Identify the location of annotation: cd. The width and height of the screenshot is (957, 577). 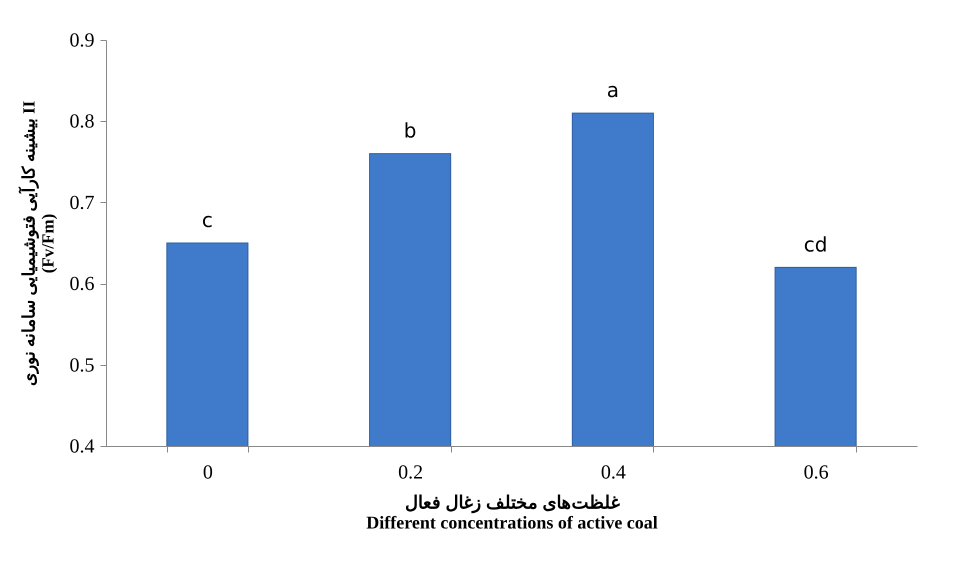
(816, 244).